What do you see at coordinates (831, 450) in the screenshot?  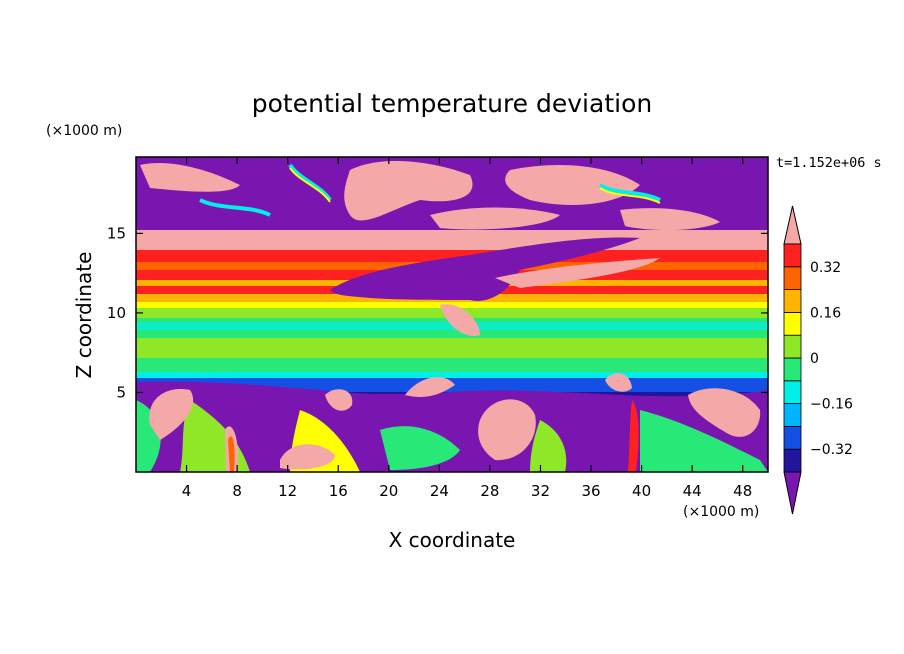 I see `colorbar-tick-label: −0.32` at bounding box center [831, 450].